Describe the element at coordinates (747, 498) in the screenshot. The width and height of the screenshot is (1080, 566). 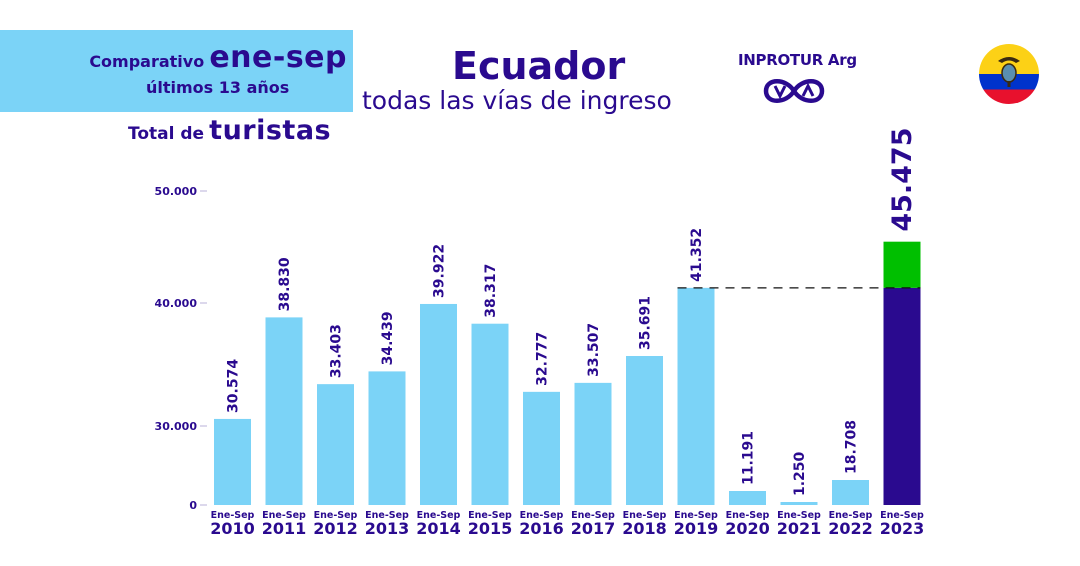
I see `bar-2020` at that location.